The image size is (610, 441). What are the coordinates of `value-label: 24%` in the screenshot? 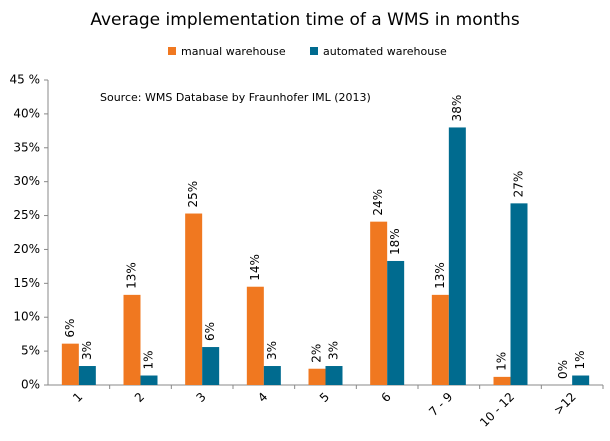 It's located at (378, 202).